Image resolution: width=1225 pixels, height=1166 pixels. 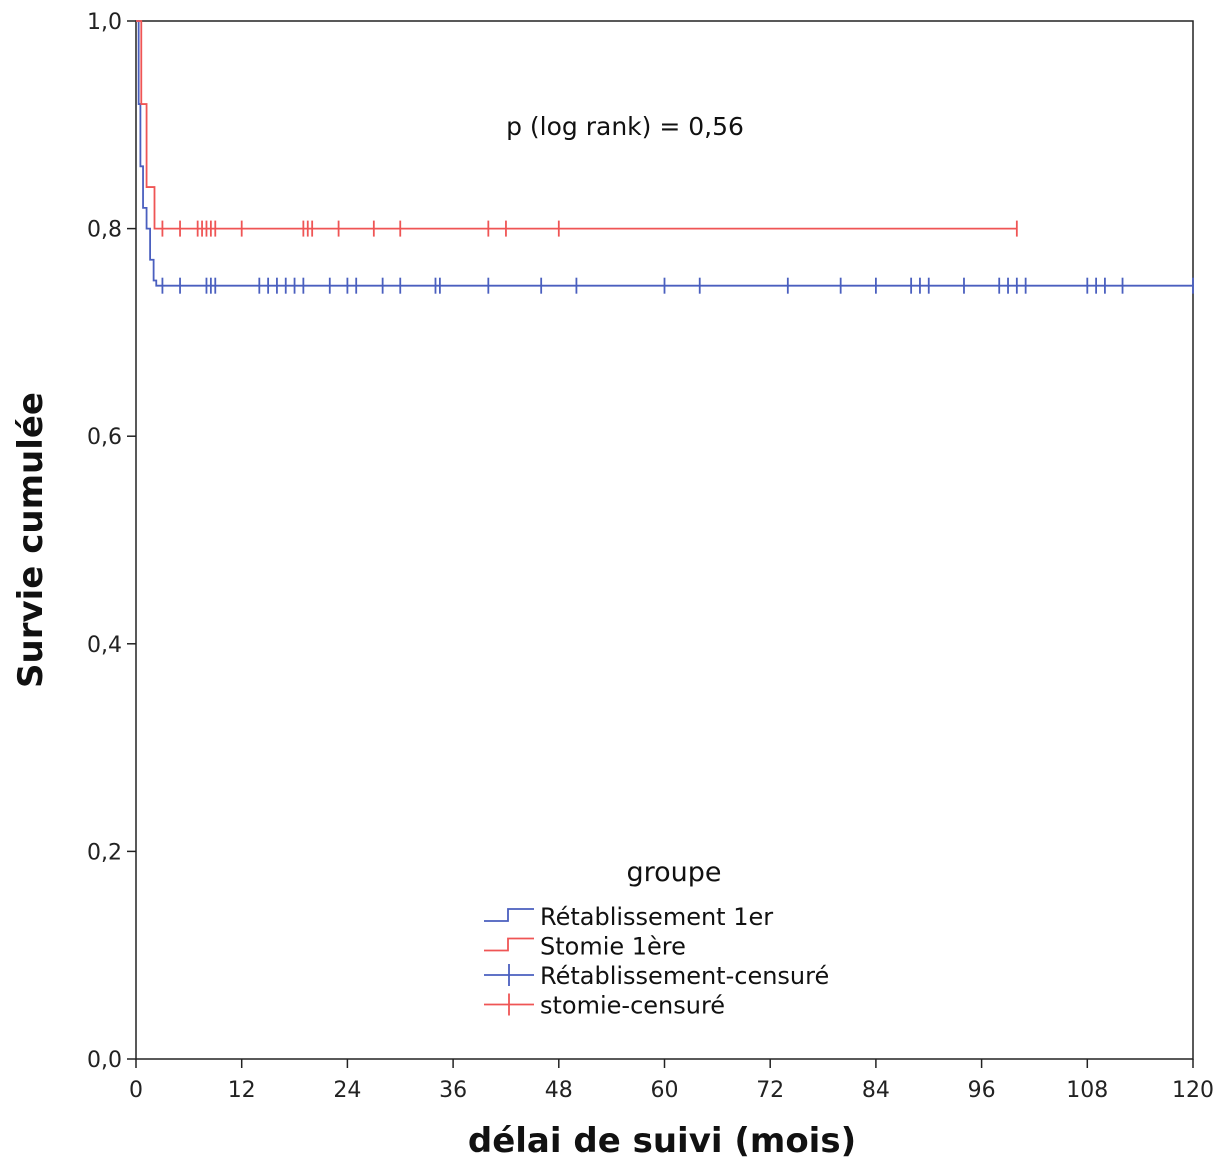 I want to click on x-tick-label: 96, so click(x=982, y=1090).